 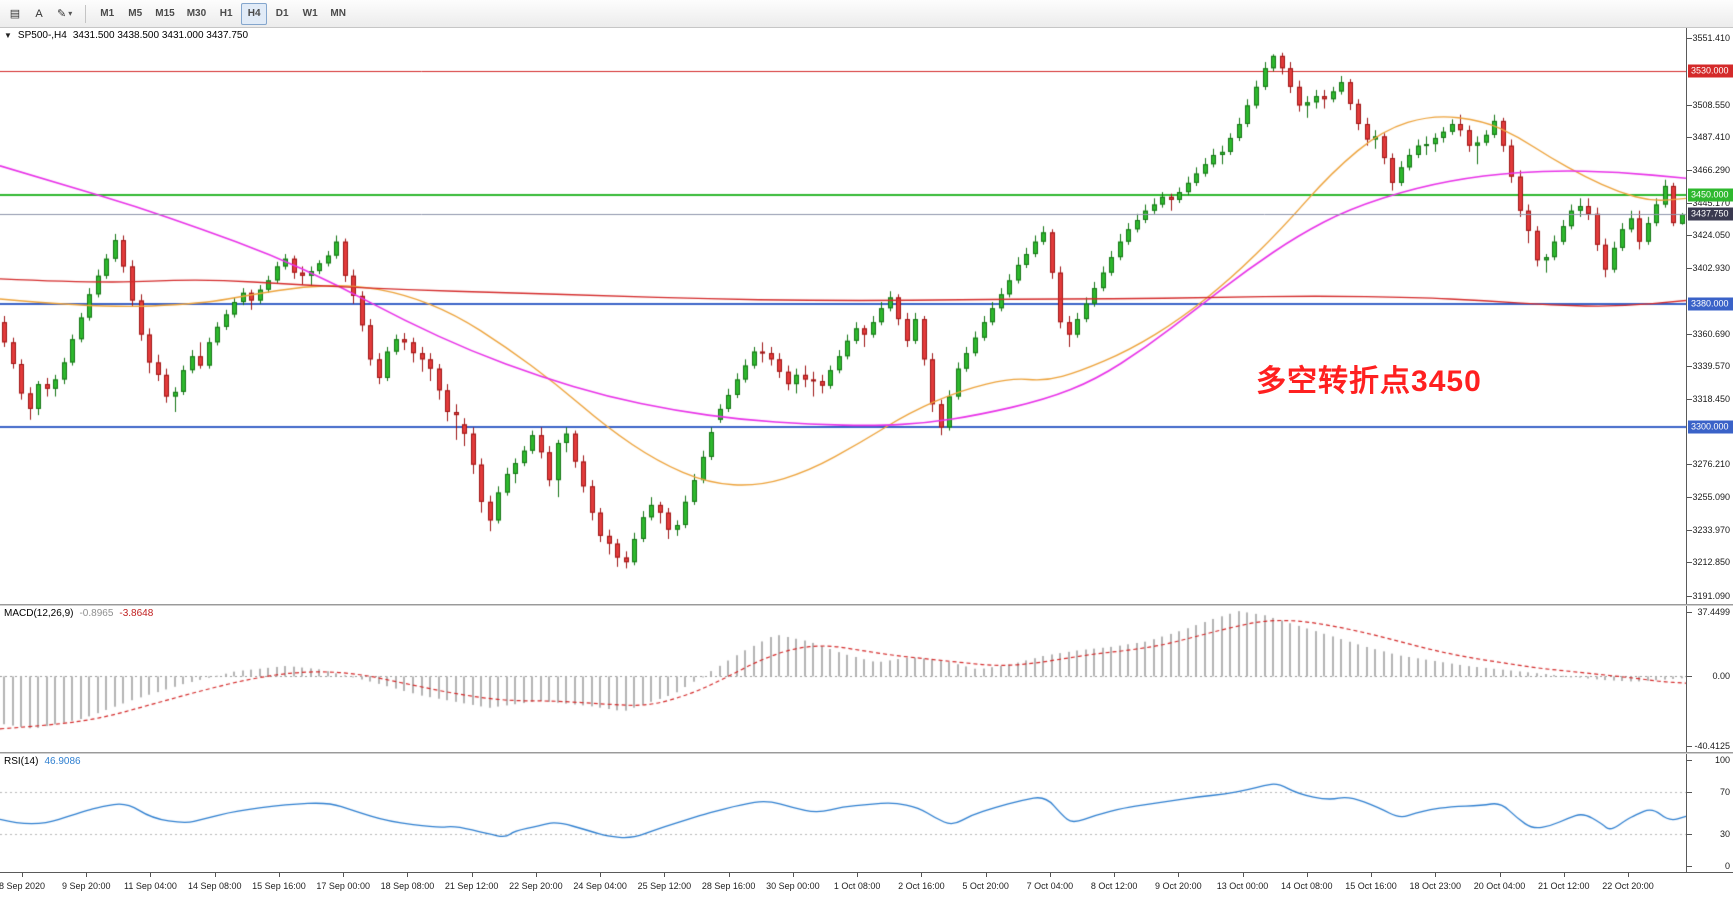 I want to click on rsi-axis-label: 0, so click(x=1727, y=866).